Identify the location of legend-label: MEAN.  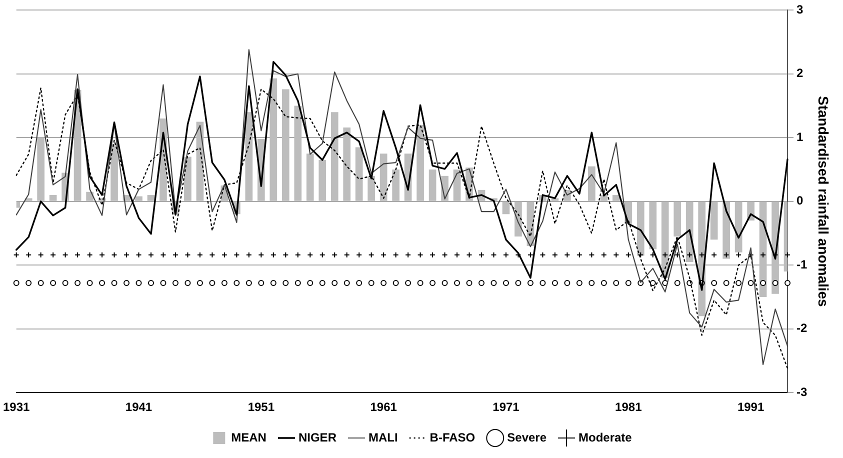
(248, 437).